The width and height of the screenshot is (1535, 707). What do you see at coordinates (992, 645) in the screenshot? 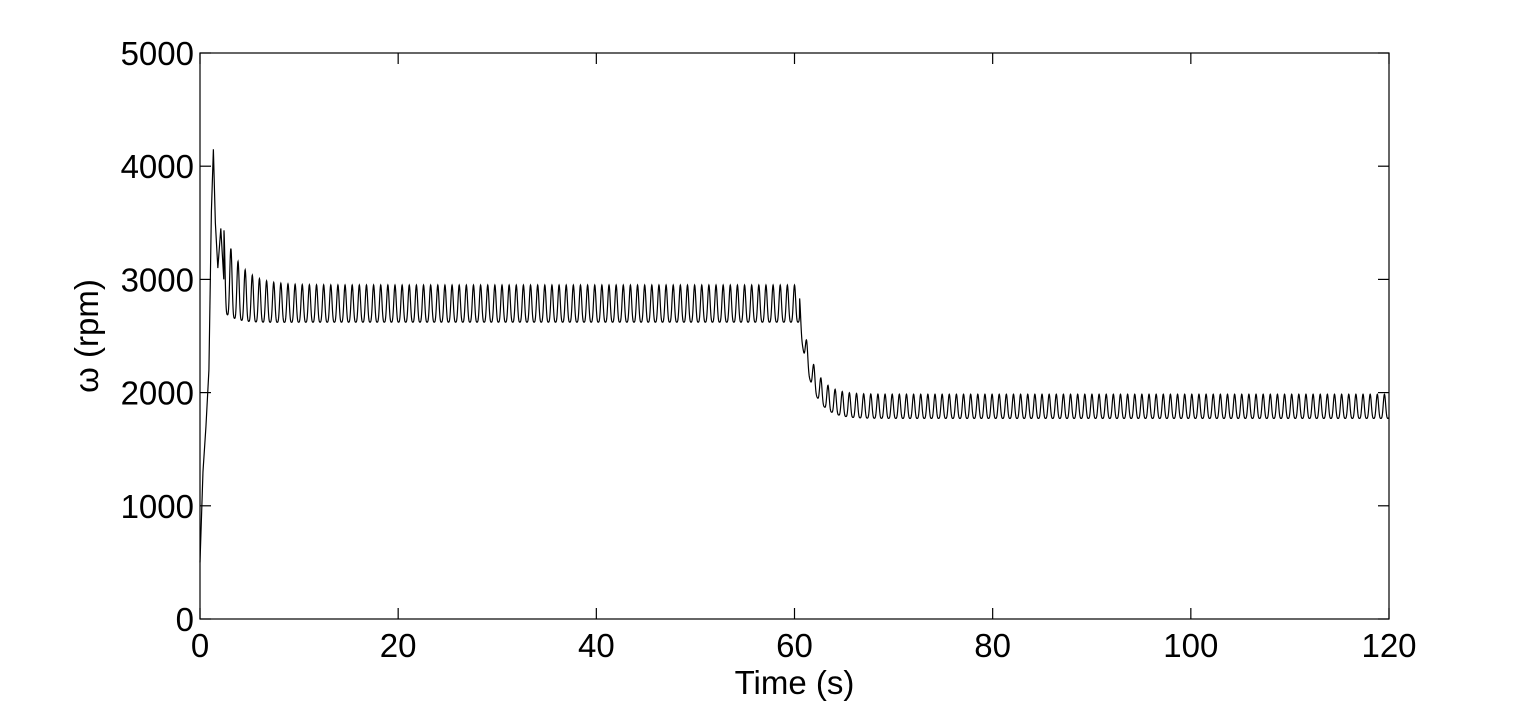
I see `x-tick-label: 80` at bounding box center [992, 645].